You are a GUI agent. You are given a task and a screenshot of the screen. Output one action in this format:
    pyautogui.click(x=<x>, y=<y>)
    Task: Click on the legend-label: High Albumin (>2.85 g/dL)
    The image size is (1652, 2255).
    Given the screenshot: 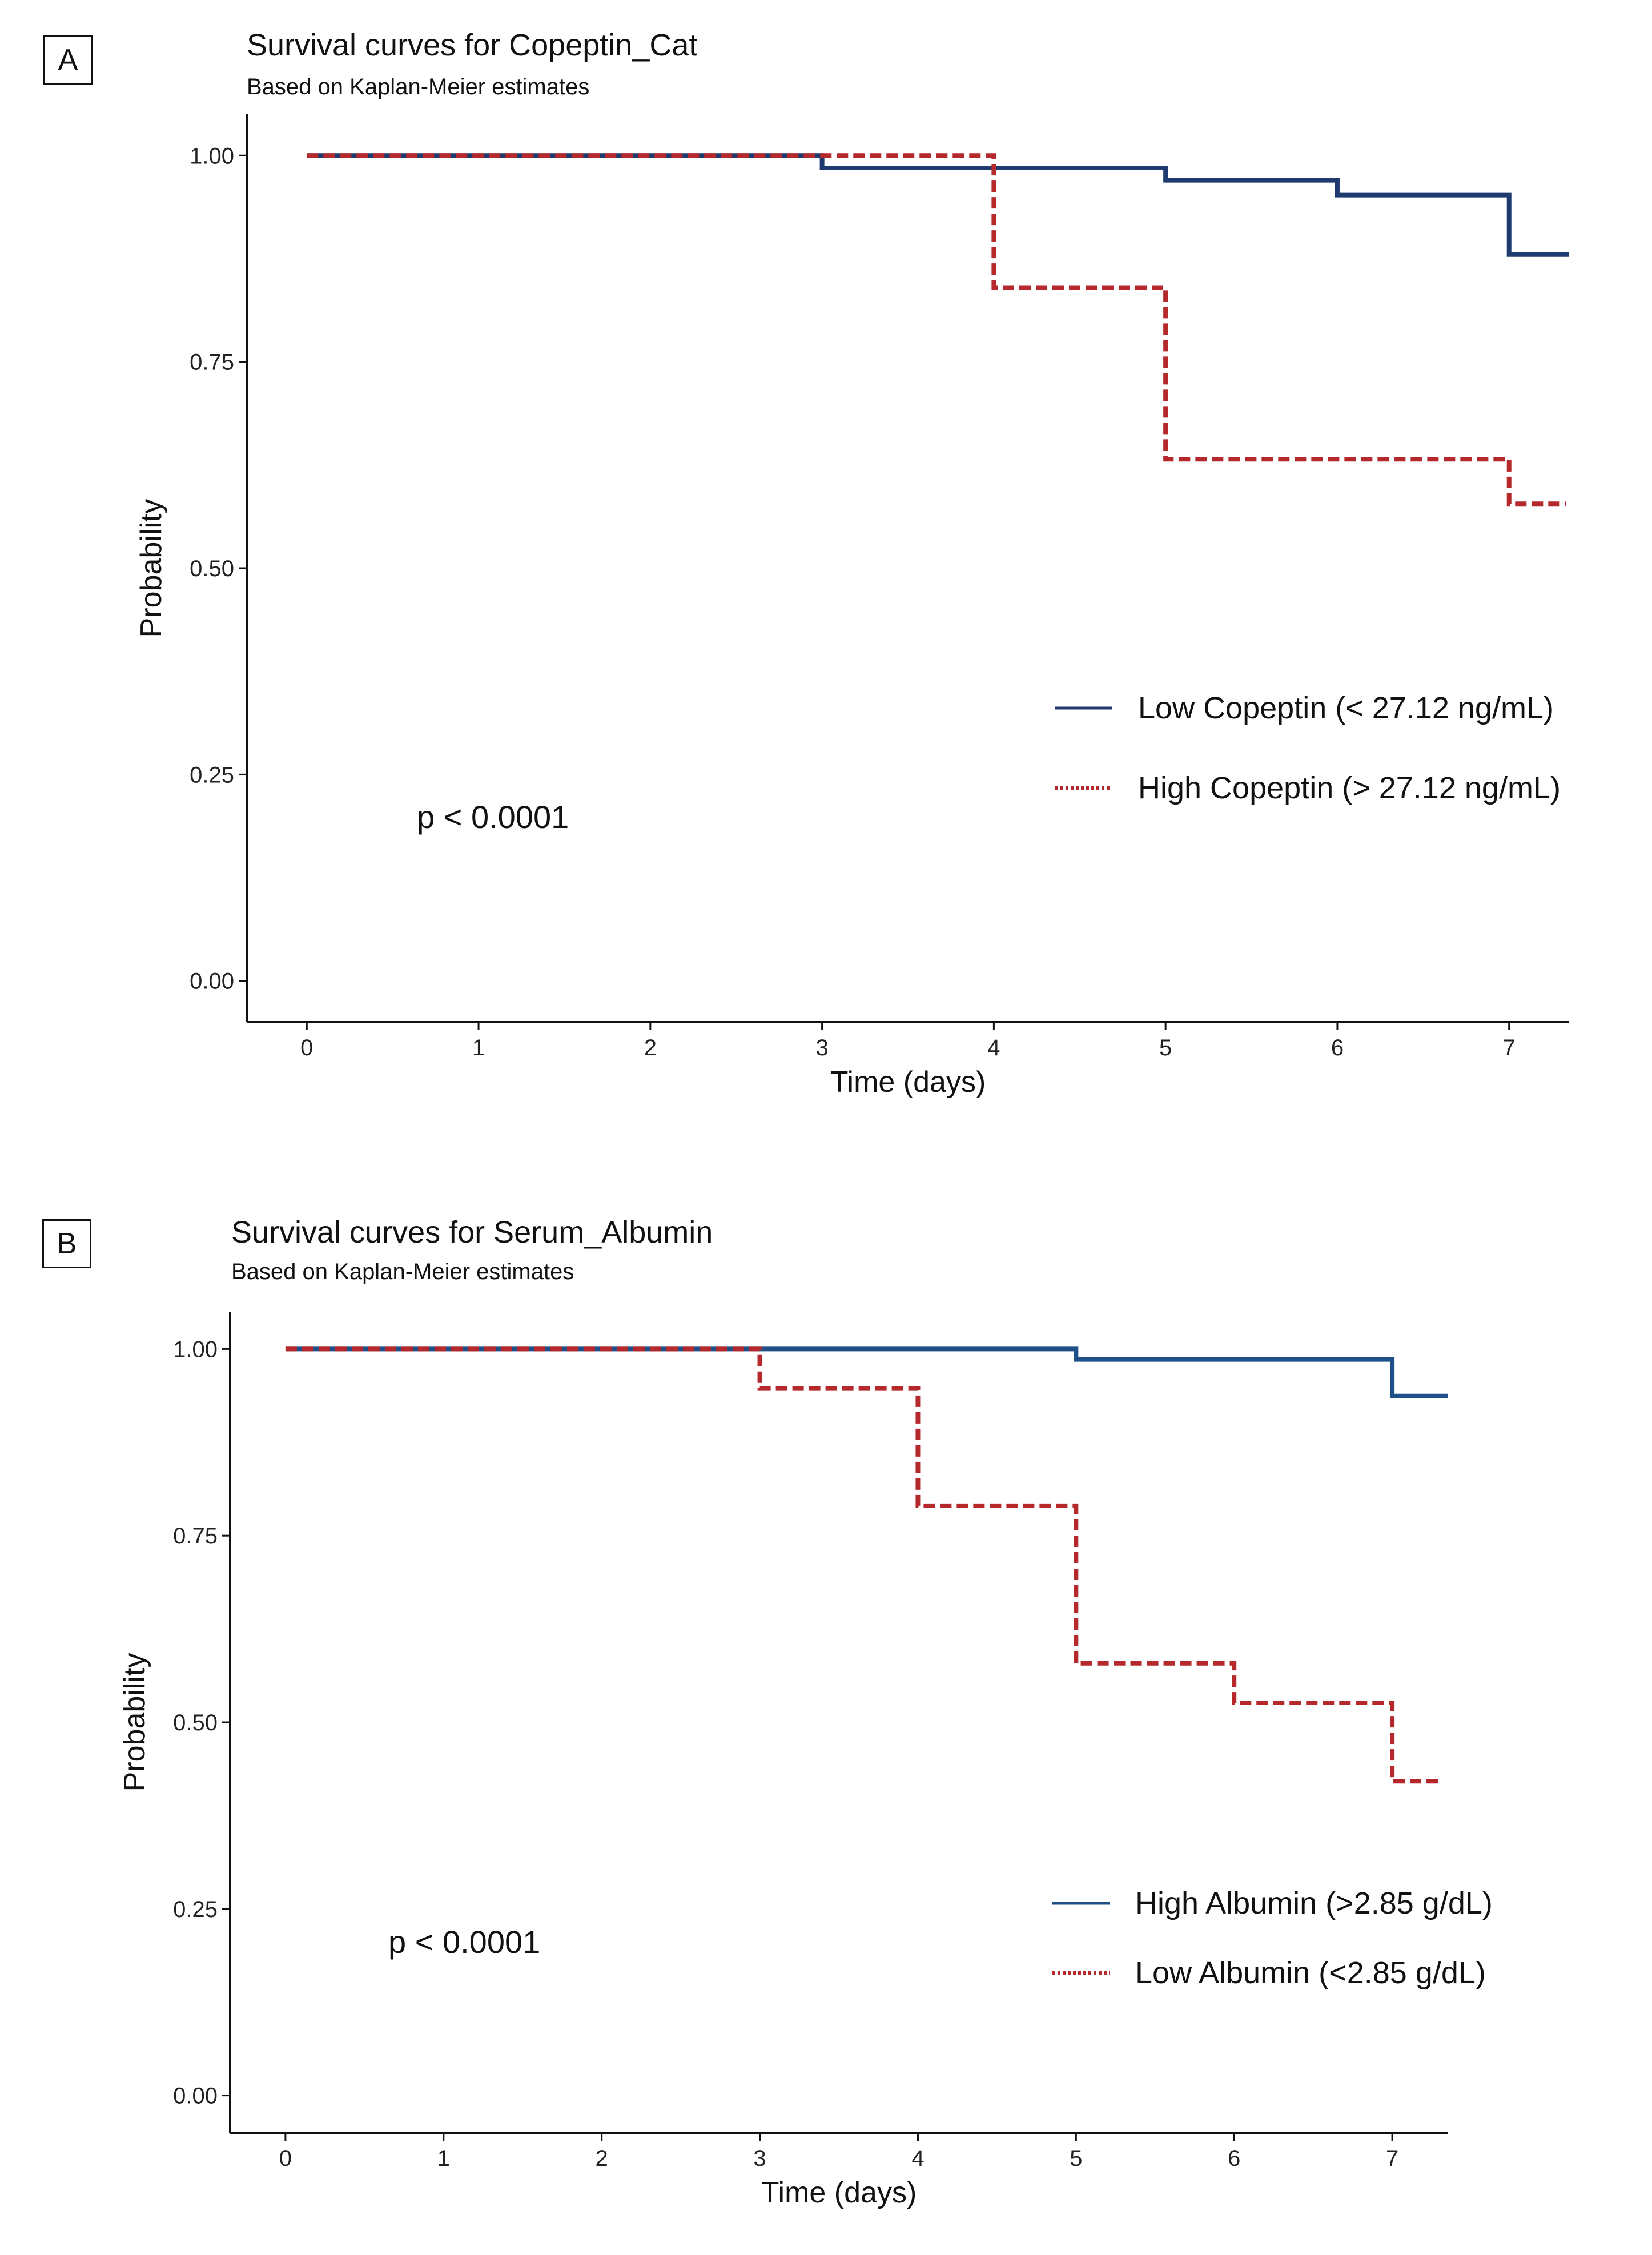 What is the action you would take?
    pyautogui.click(x=1314, y=1903)
    